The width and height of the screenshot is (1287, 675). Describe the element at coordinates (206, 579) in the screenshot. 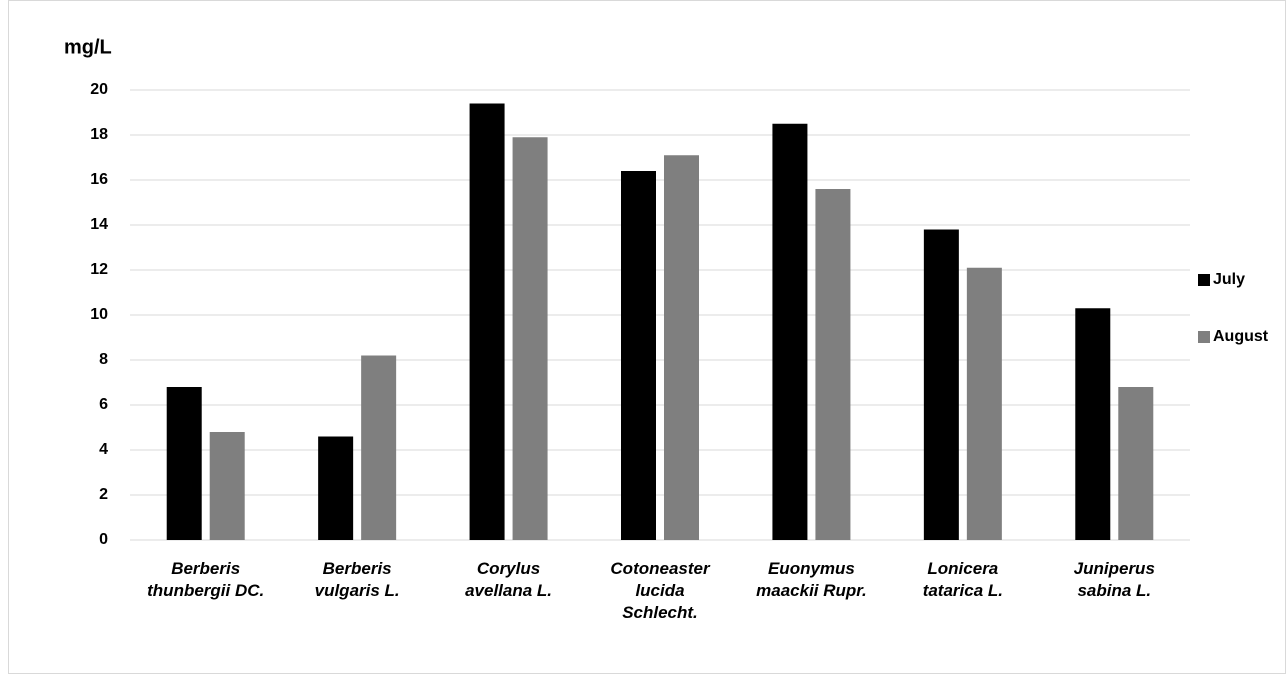

I see `x-tick-label: Berberis thunbergii DC.` at that location.